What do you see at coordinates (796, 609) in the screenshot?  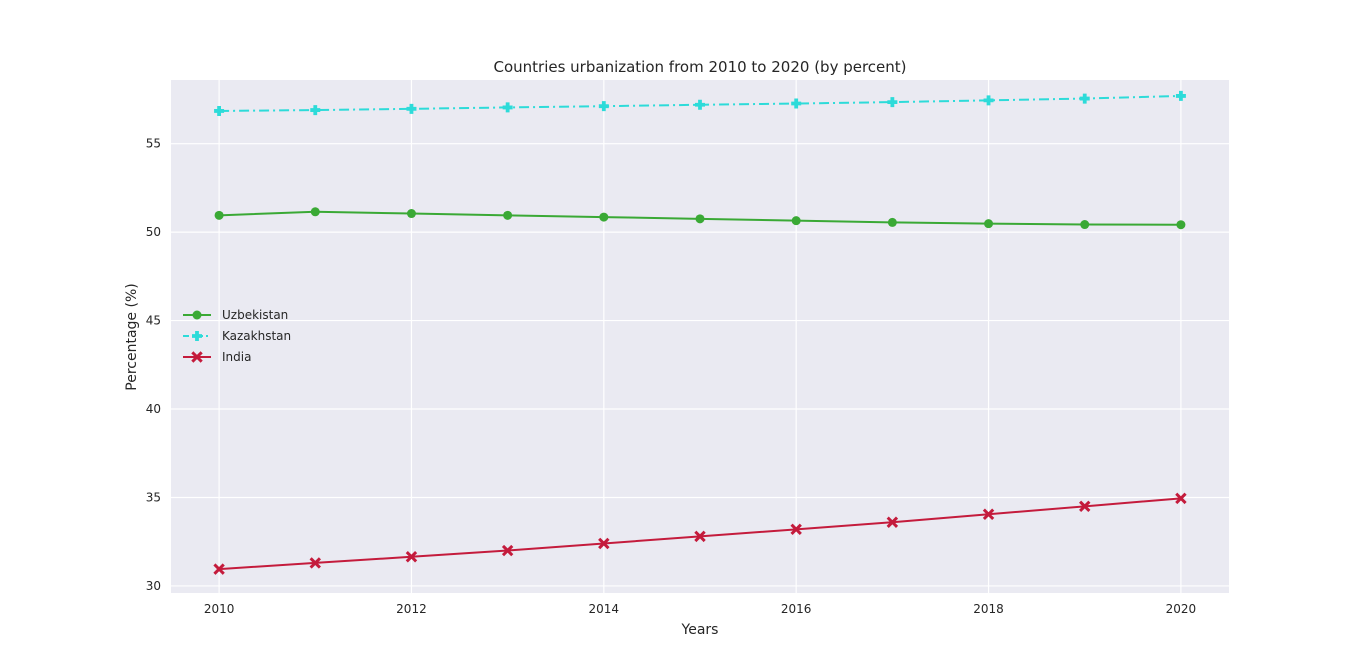 I see `x-tick-label: 2016` at bounding box center [796, 609].